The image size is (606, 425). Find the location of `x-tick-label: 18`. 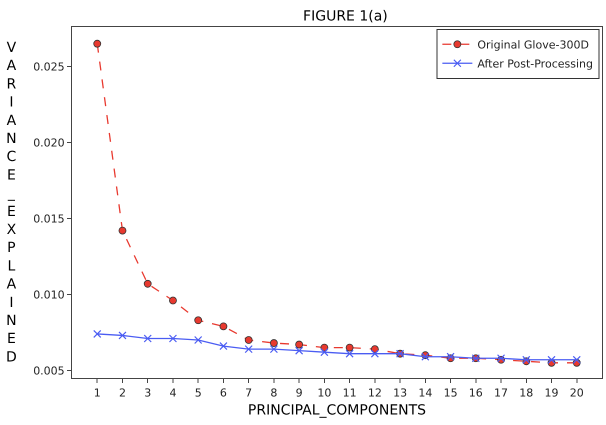

x-tick-label: 18 is located at coordinates (526, 393).